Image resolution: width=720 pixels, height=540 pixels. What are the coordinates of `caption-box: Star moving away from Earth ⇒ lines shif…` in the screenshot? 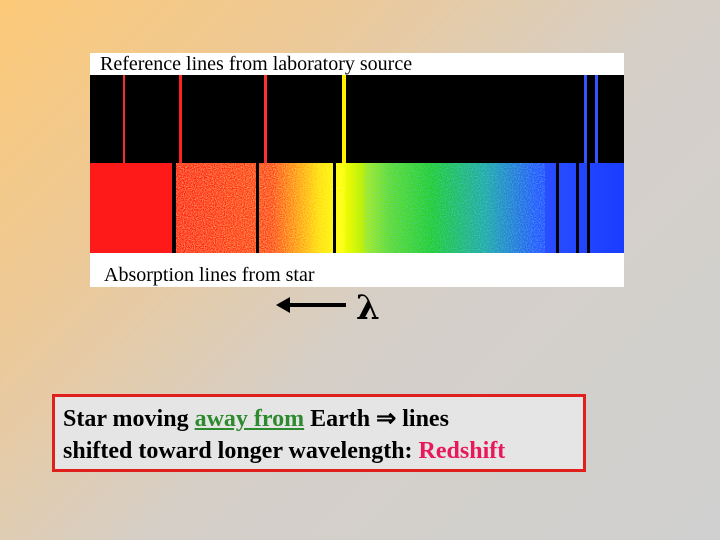 It's located at (319, 433).